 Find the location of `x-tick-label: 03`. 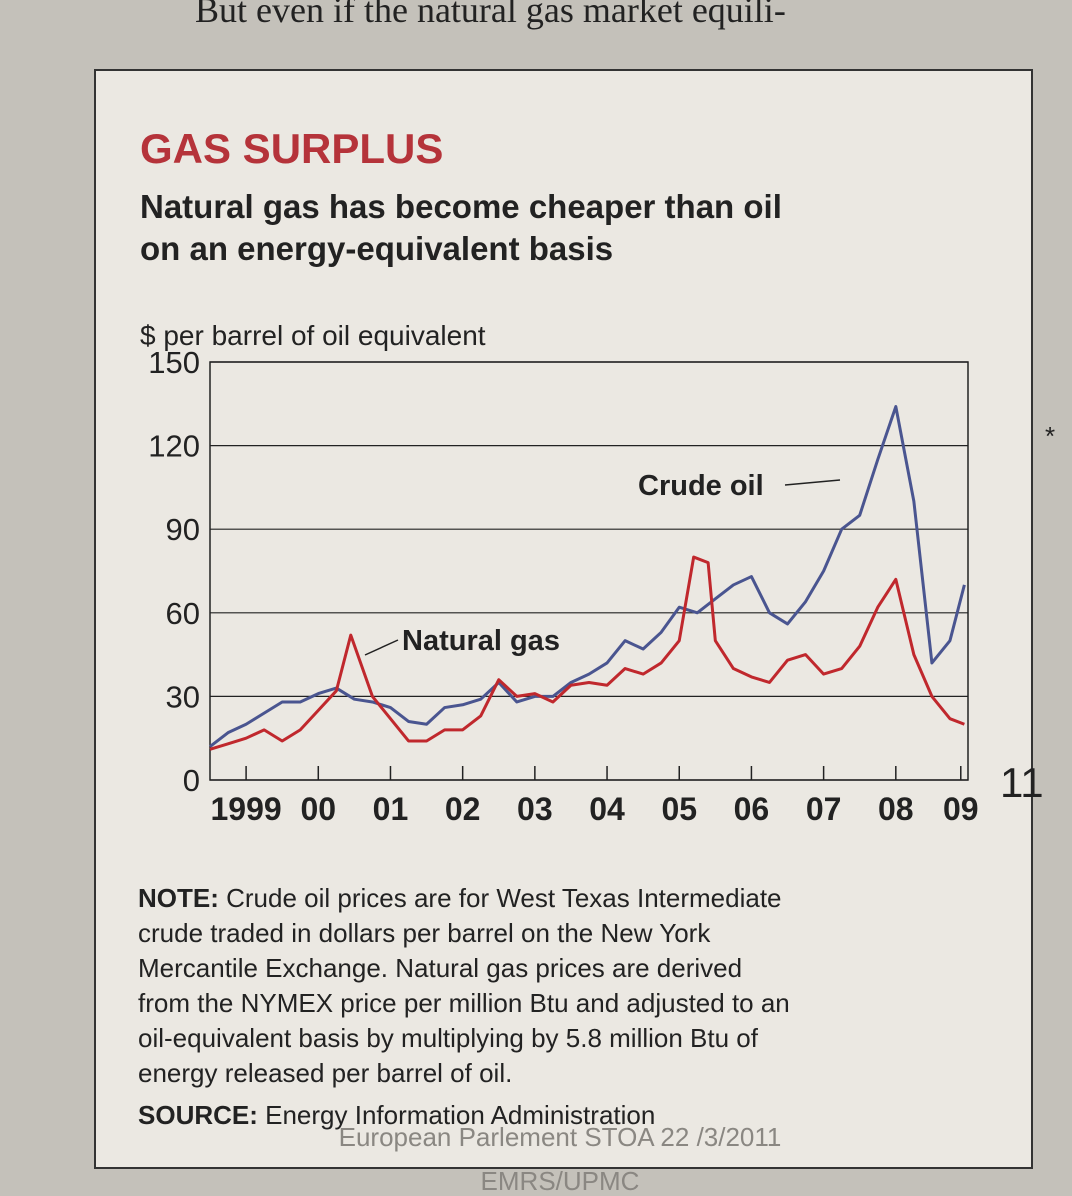

x-tick-label: 03 is located at coordinates (535, 809).